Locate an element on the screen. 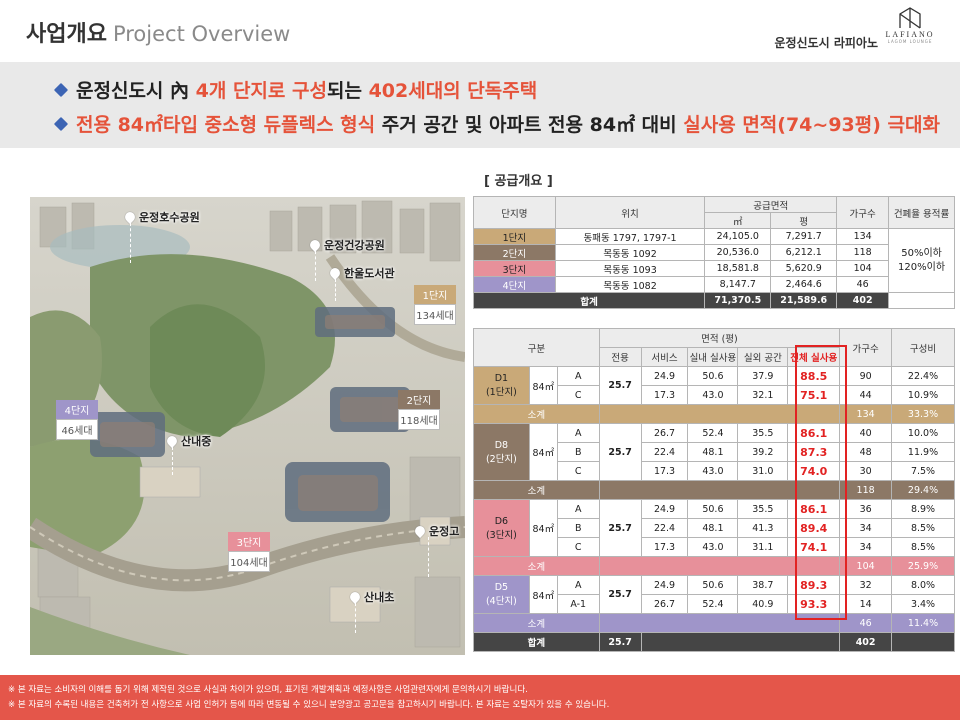 The width and height of the screenshot is (960, 720). logo-subtext: LAGOM LOUNGE is located at coordinates (910, 41).